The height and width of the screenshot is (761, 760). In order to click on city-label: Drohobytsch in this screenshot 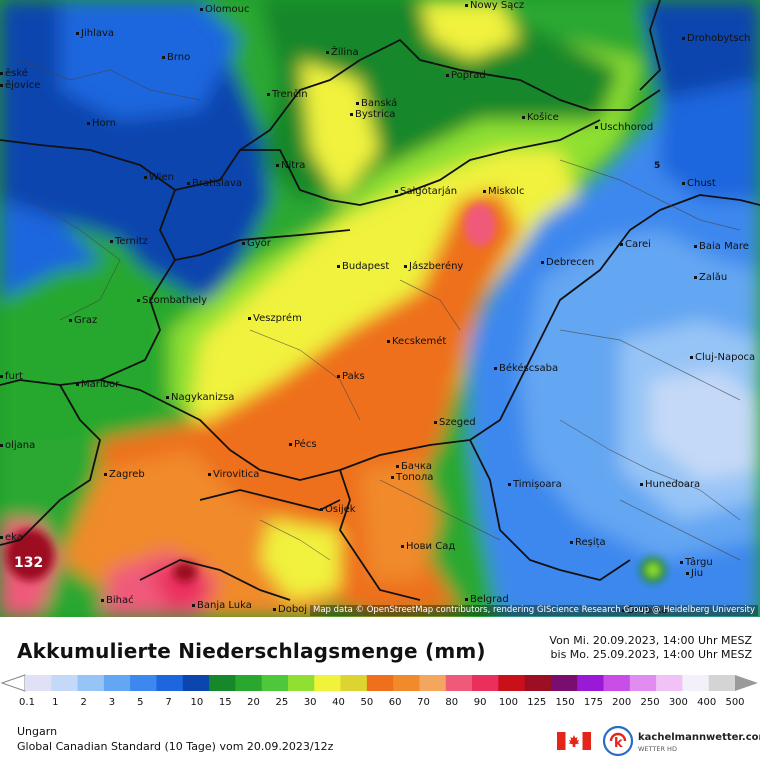, I will do `click(716, 38)`.